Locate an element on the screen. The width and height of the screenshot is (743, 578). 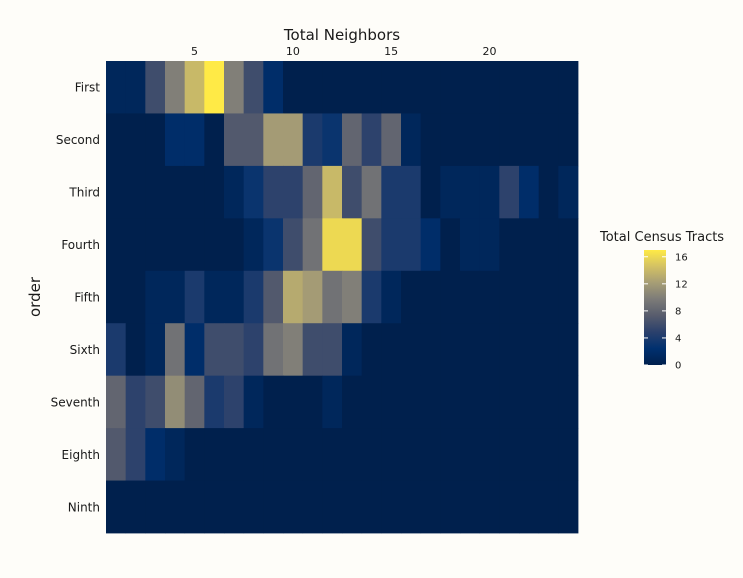
x-axis-title: Total Neighbors is located at coordinates (341, 35).